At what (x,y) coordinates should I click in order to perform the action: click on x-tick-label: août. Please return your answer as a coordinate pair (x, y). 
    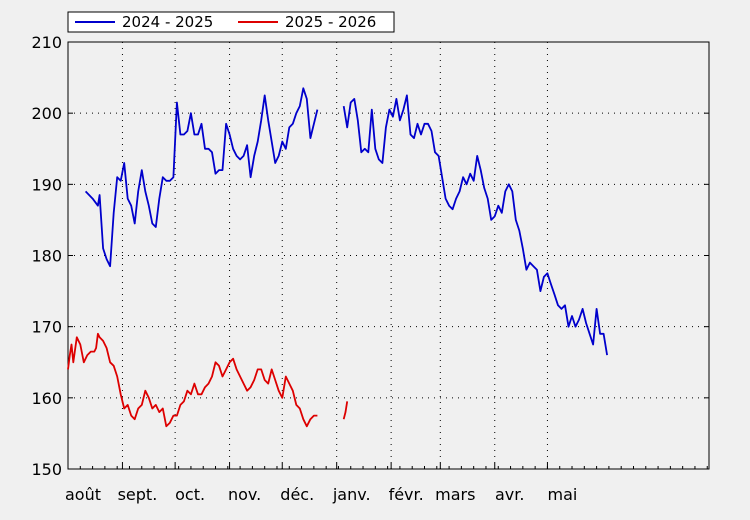
    Looking at the image, I should click on (83, 494).